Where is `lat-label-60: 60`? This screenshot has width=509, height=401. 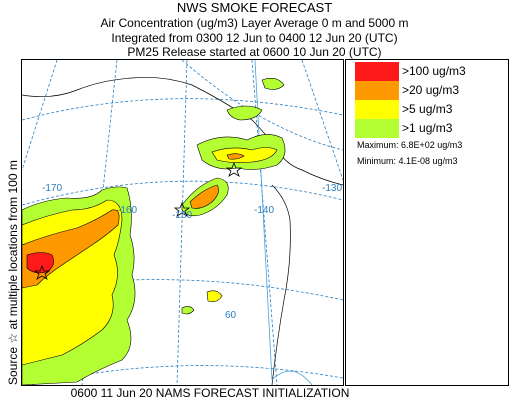
lat-label-60: 60 is located at coordinates (231, 315).